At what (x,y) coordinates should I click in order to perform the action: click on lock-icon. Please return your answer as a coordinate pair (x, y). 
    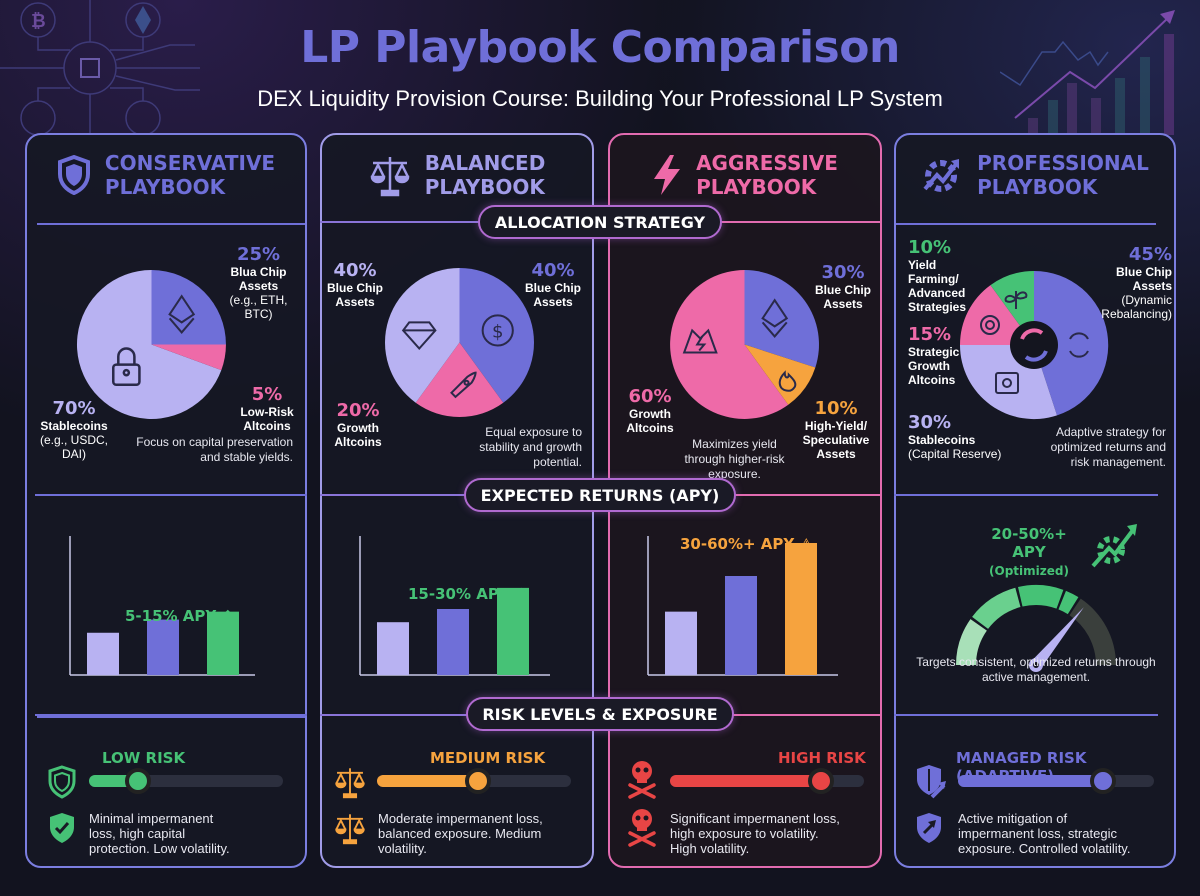
    Looking at the image, I should click on (126, 367).